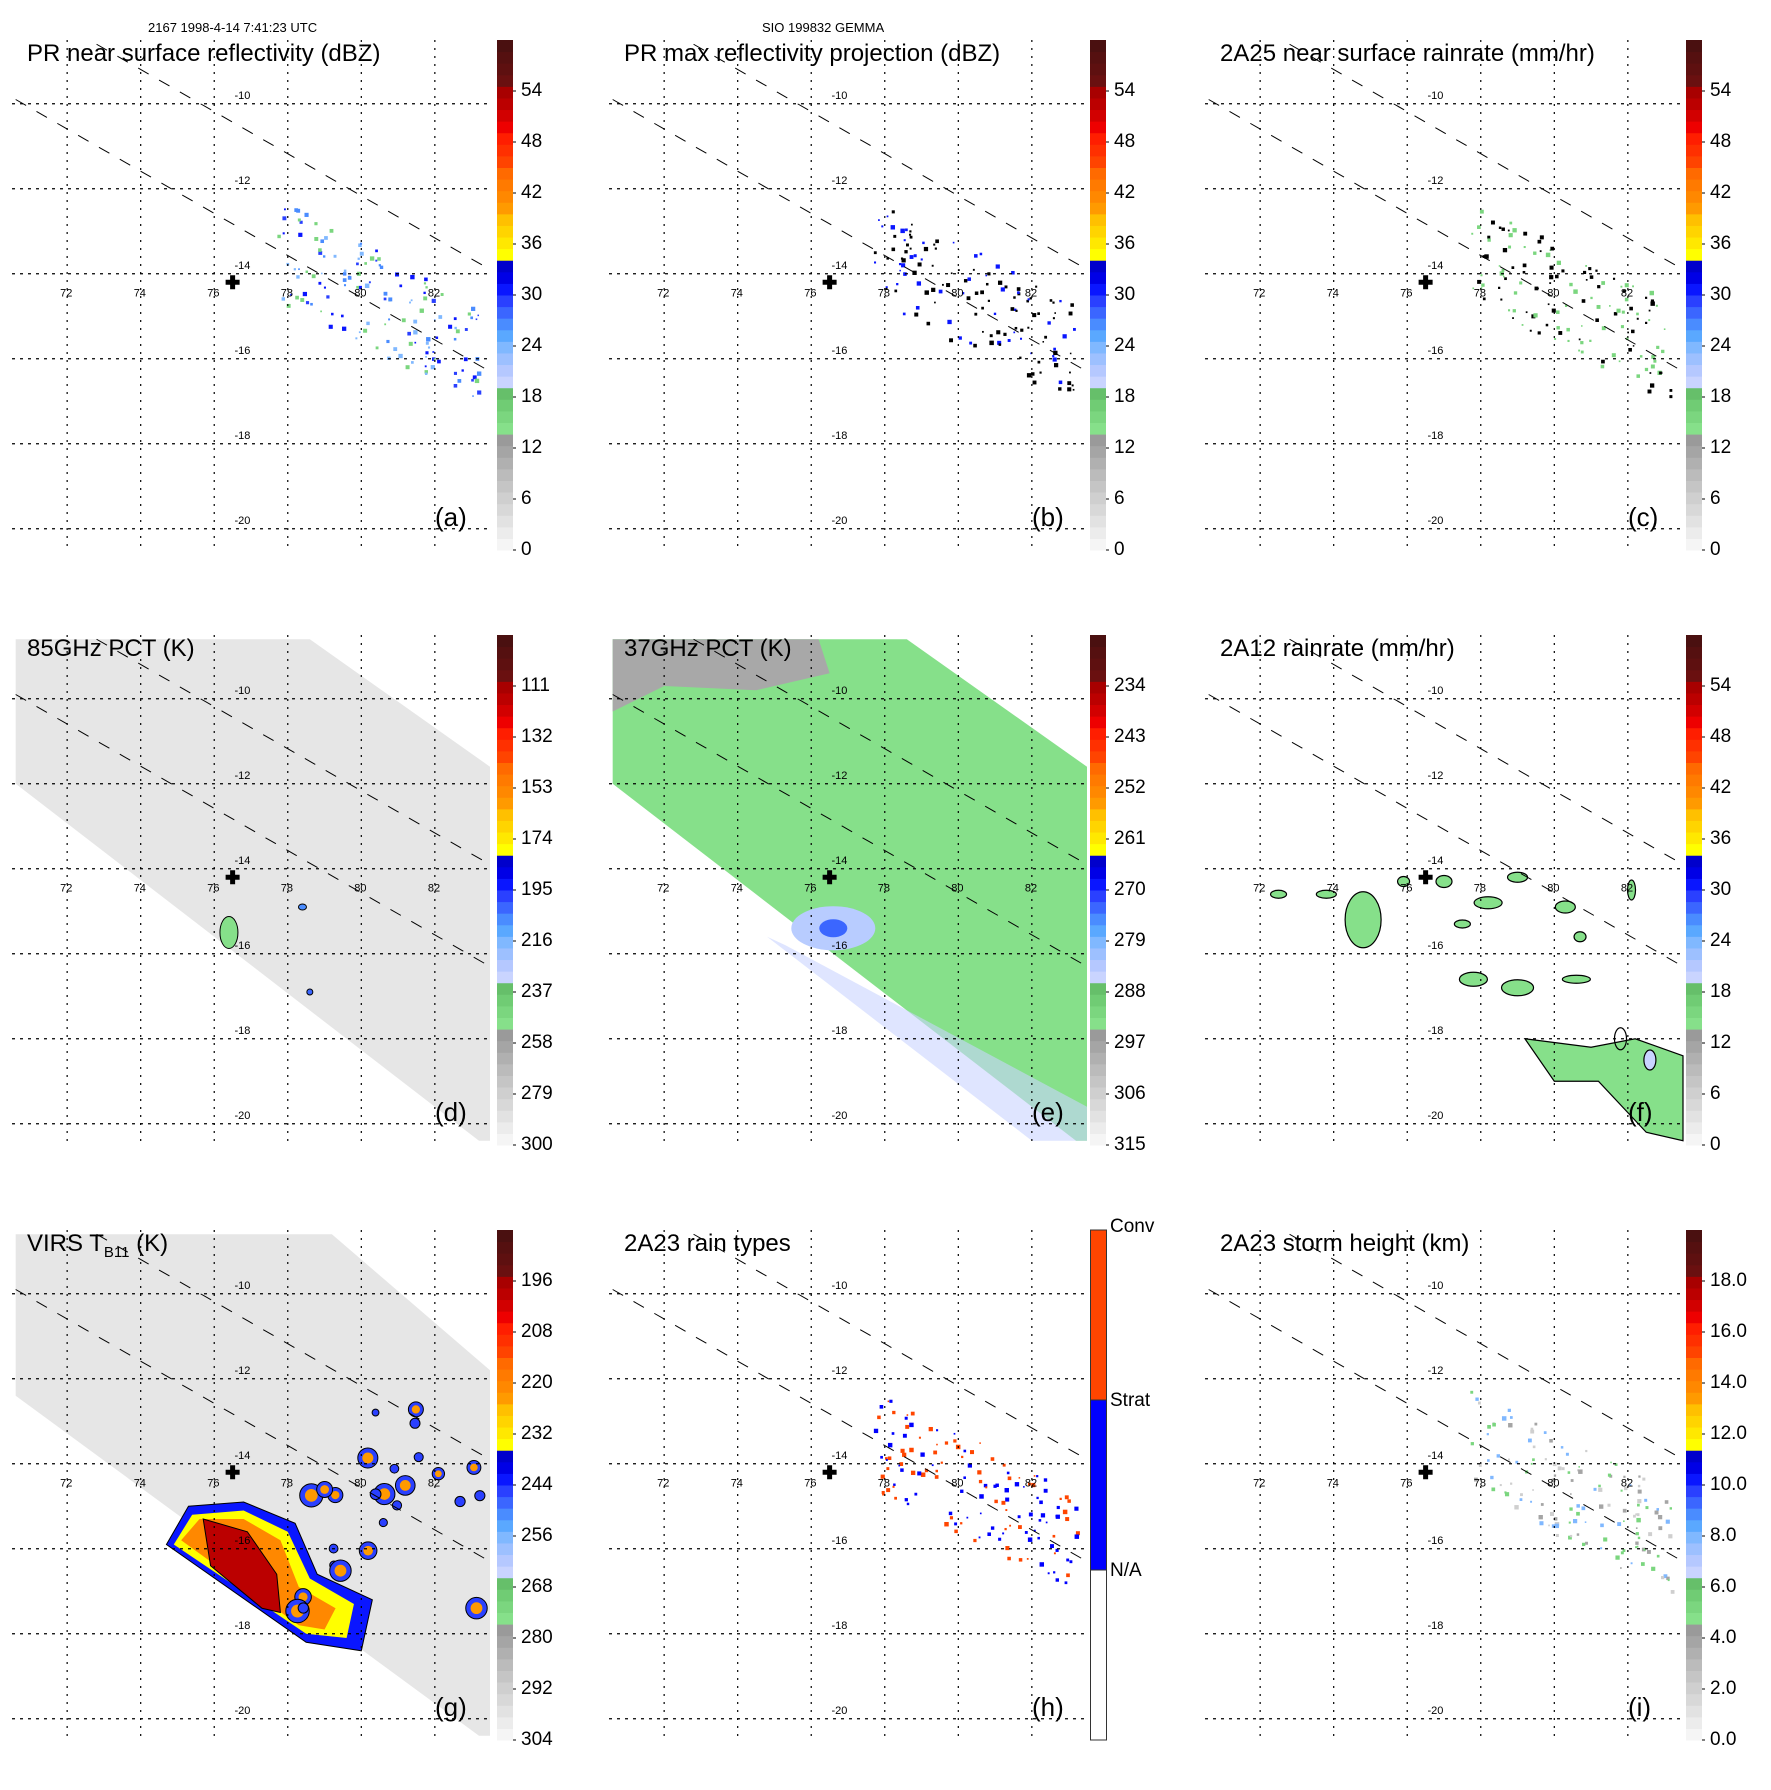 The width and height of the screenshot is (1771, 1790). I want to click on lon-tick-label: 76, so click(213, 888).